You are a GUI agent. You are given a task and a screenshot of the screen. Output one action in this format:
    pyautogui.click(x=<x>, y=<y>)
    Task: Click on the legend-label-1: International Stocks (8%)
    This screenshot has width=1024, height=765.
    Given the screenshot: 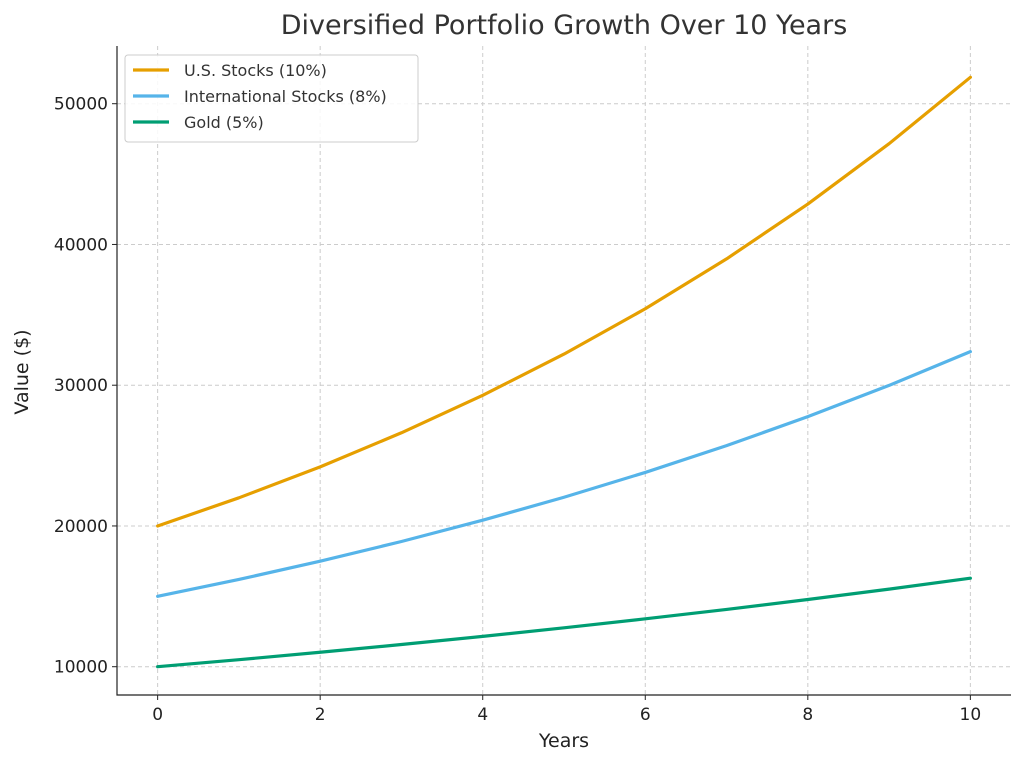 What is the action you would take?
    pyautogui.click(x=285, y=96)
    